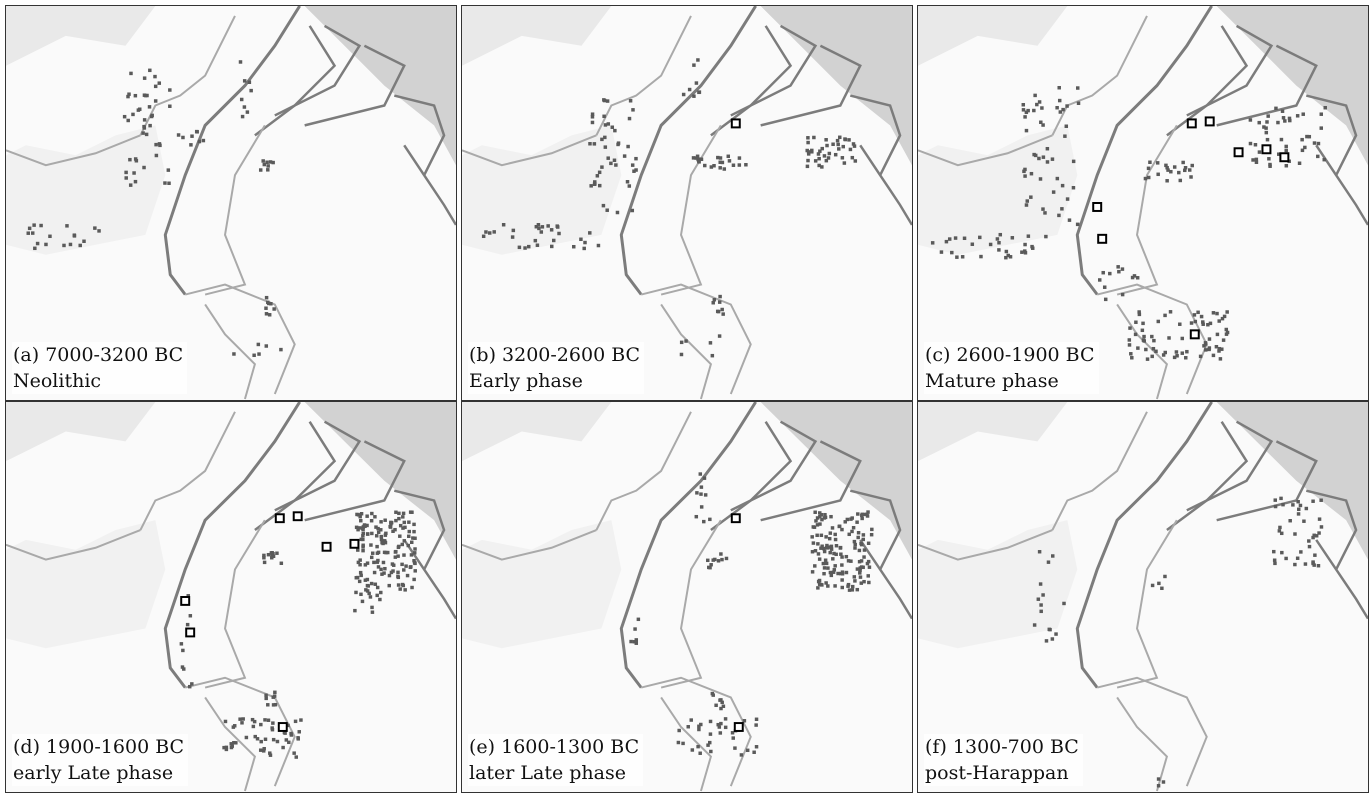 The image size is (1372, 797). Describe the element at coordinates (297, 516) in the screenshot. I see `city-marker` at that location.